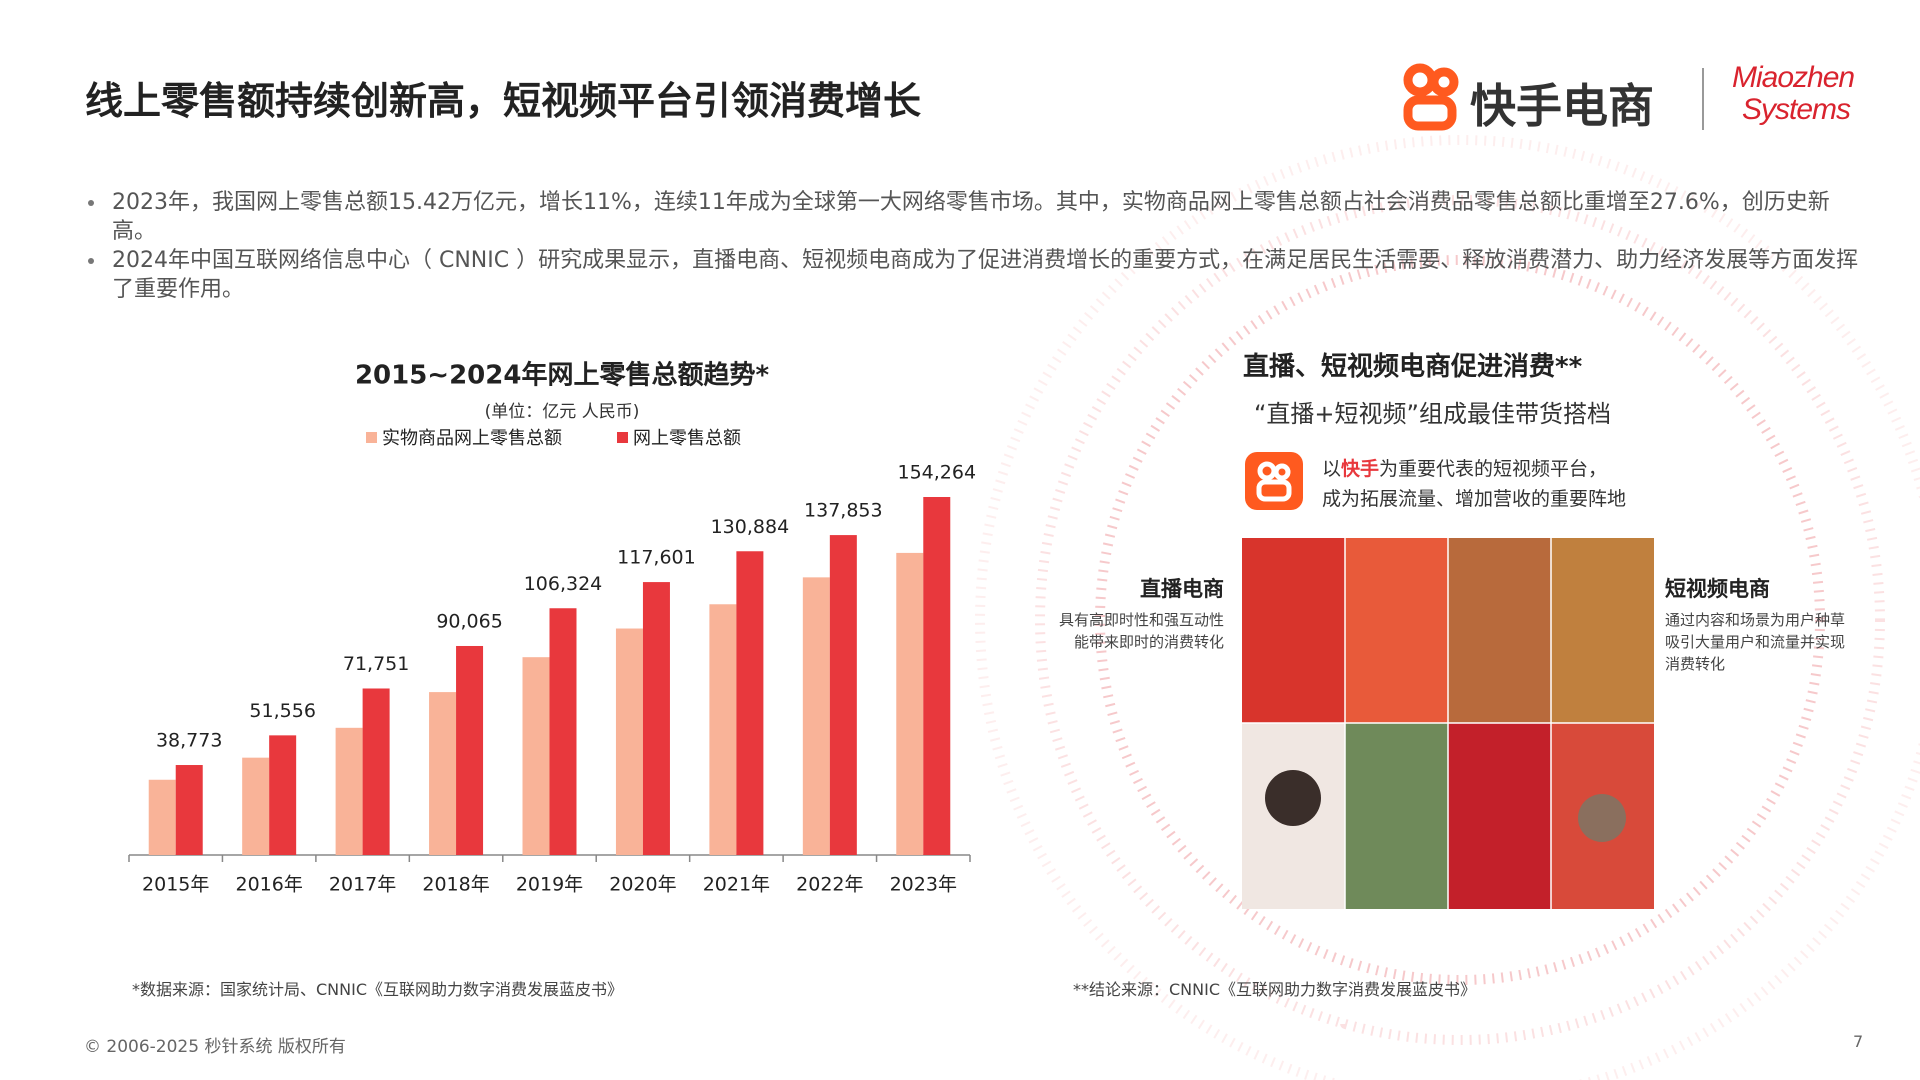 Image resolution: width=1920 pixels, height=1080 pixels. What do you see at coordinates (563, 584) in the screenshot?
I see `value-label: 106,324` at bounding box center [563, 584].